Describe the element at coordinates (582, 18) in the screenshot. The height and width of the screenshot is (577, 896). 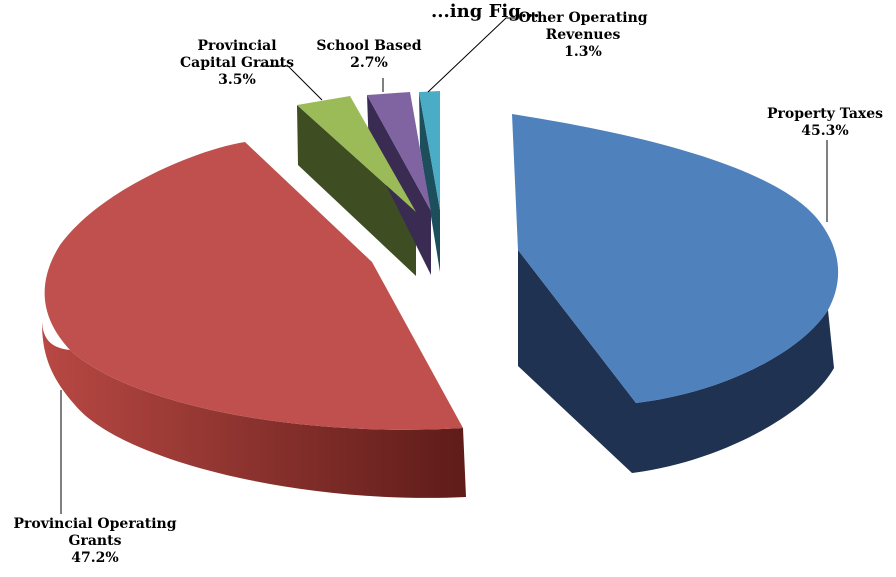
I see `slice-name: Other Operating` at that location.